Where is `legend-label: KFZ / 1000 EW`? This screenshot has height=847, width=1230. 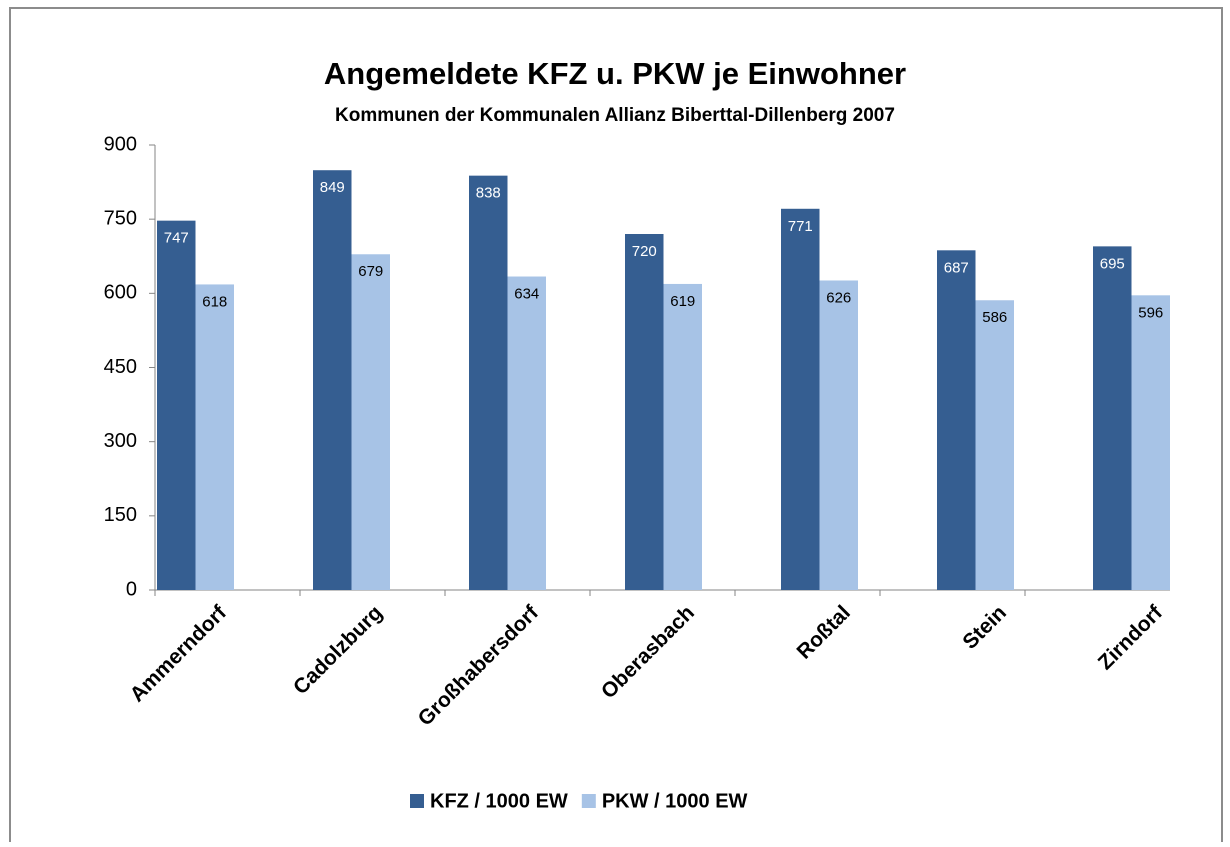
legend-label: KFZ / 1000 EW is located at coordinates (499, 801).